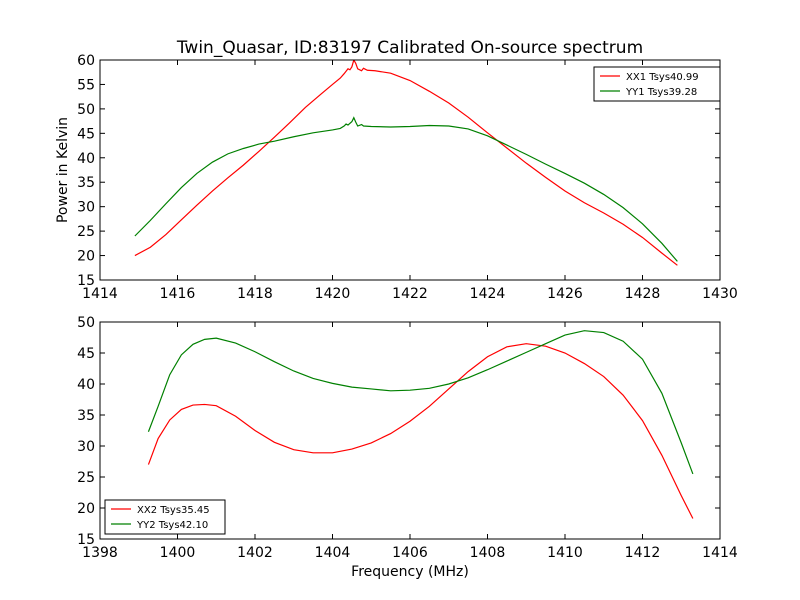 The height and width of the screenshot is (600, 800). I want to click on x-tick-label: 1422, so click(410, 294).